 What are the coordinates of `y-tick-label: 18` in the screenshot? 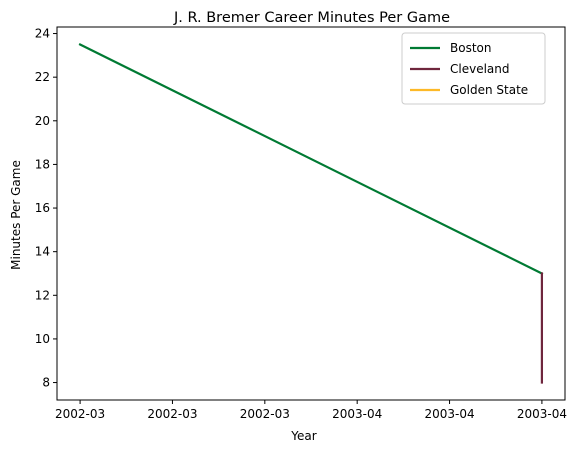 It's located at (42, 164).